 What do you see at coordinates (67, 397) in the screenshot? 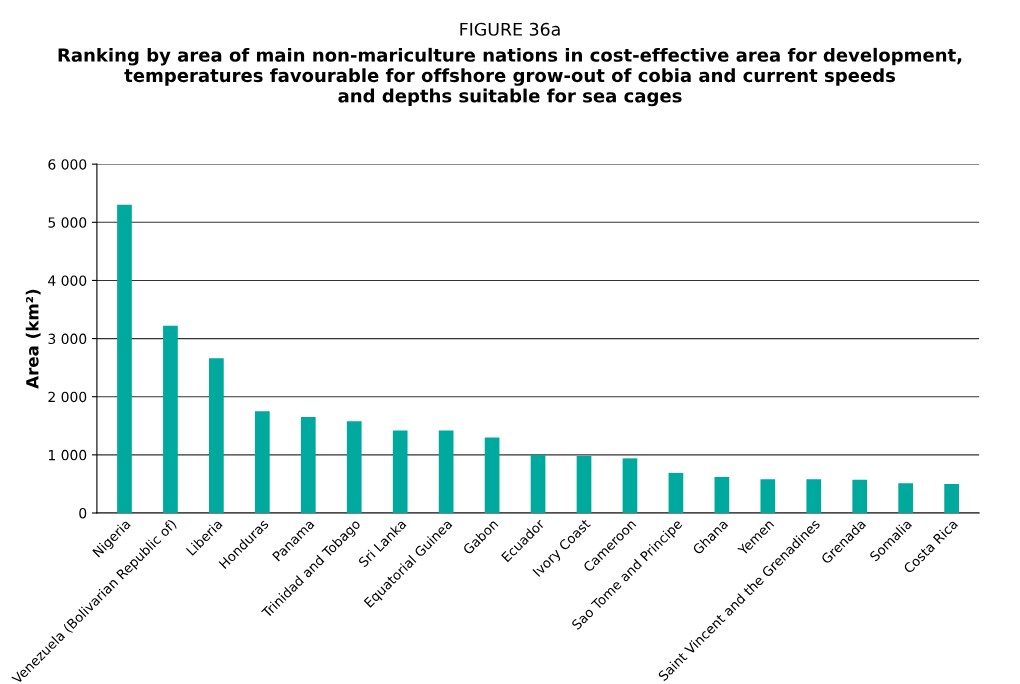
I see `y-tick-label: 2 000` at bounding box center [67, 397].